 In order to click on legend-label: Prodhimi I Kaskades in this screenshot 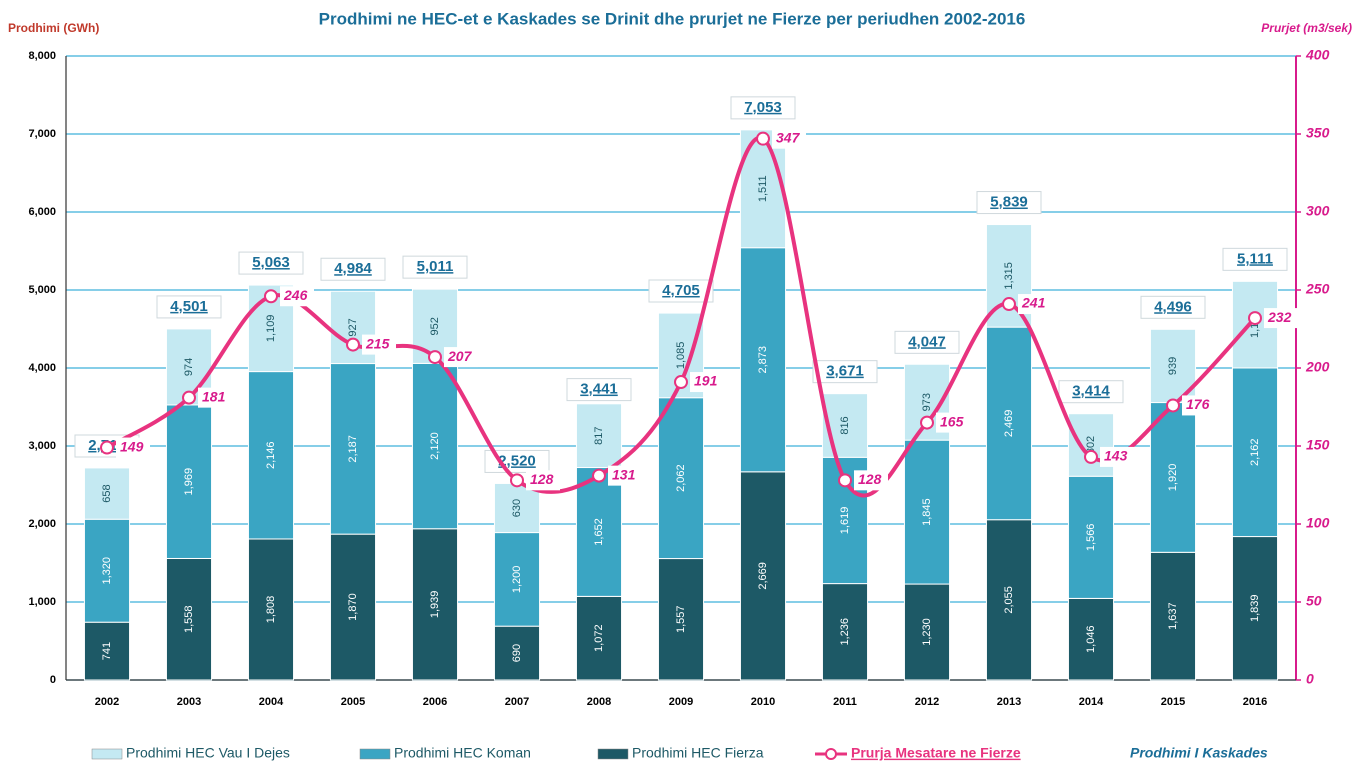, I will do `click(1199, 753)`.